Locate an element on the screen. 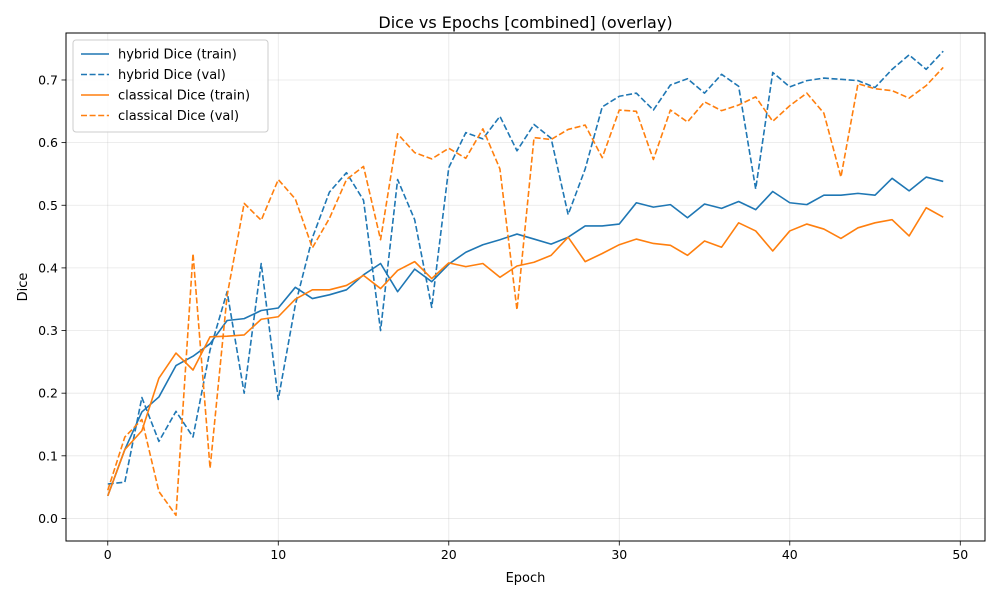 The image size is (1000, 600). y-tick-label: 0.1 is located at coordinates (48, 455).